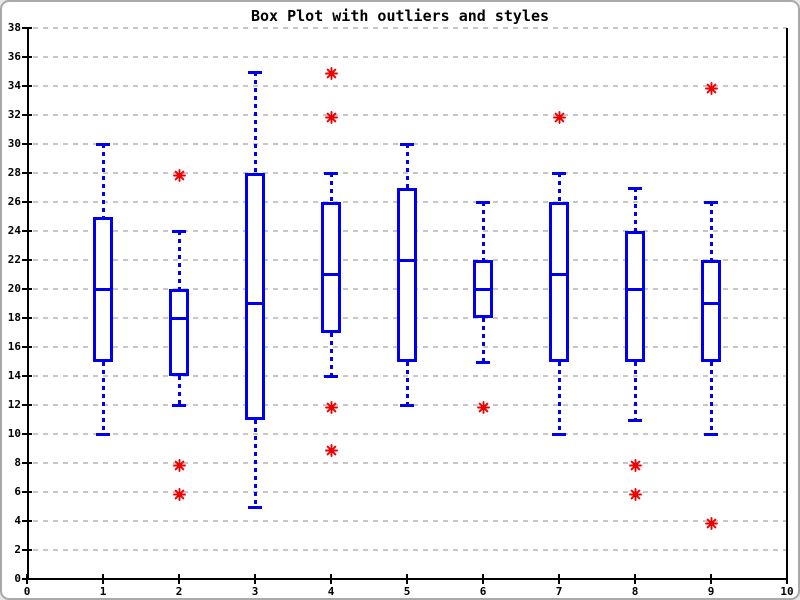 This screenshot has width=800, height=600. What do you see at coordinates (14, 404) in the screenshot?
I see `y-tick-label: 12` at bounding box center [14, 404].